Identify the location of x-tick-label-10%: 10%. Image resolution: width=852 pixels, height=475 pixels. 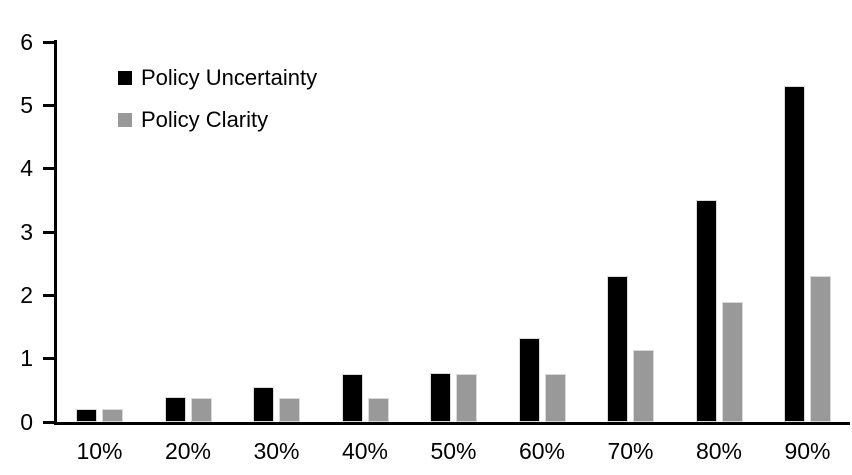
(99, 451).